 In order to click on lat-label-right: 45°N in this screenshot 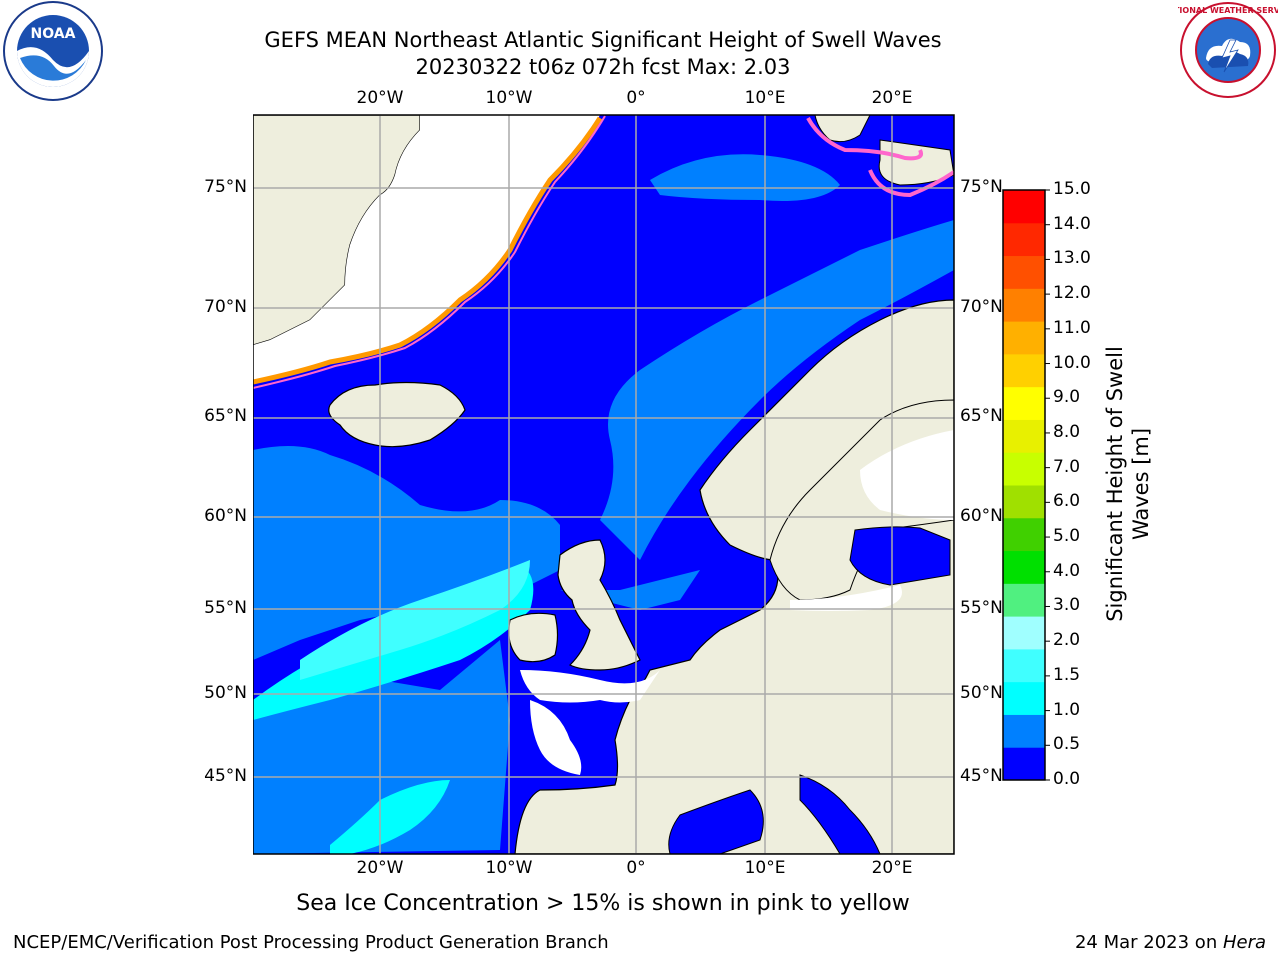, I will do `click(981, 776)`.